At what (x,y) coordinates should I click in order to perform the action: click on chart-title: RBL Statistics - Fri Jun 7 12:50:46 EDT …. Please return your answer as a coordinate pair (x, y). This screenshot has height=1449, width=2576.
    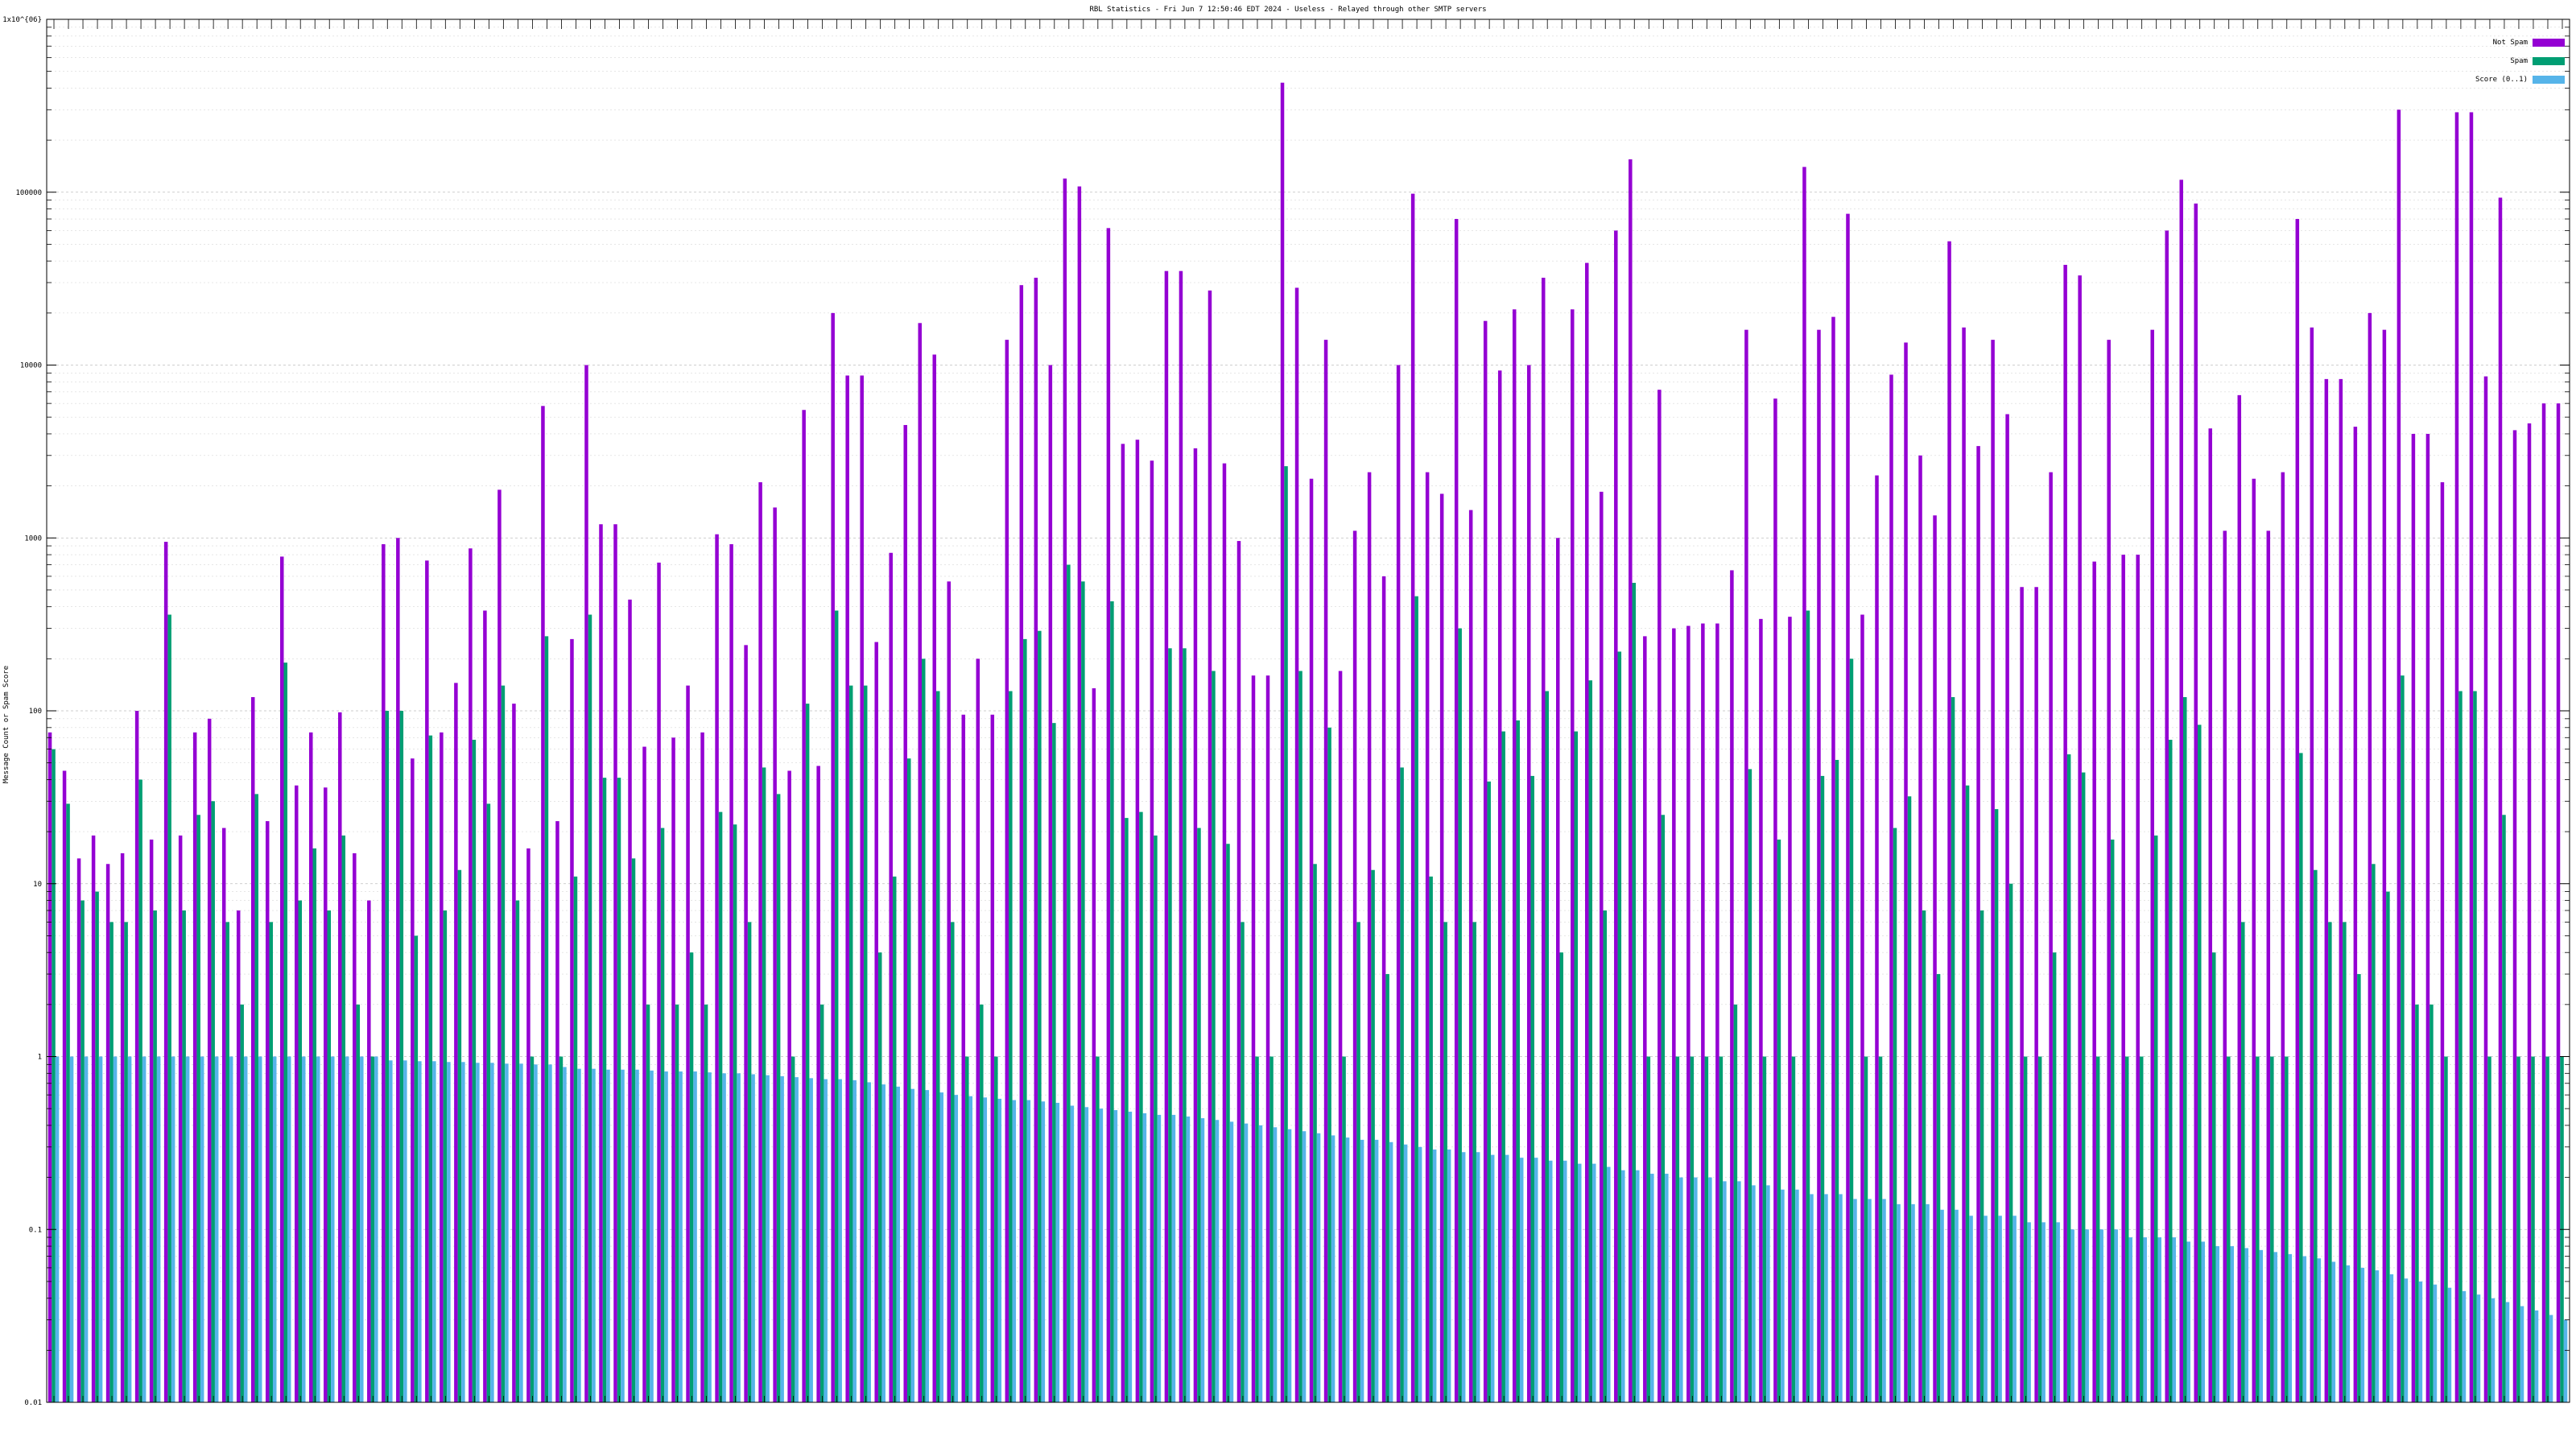
    Looking at the image, I should click on (1287, 10).